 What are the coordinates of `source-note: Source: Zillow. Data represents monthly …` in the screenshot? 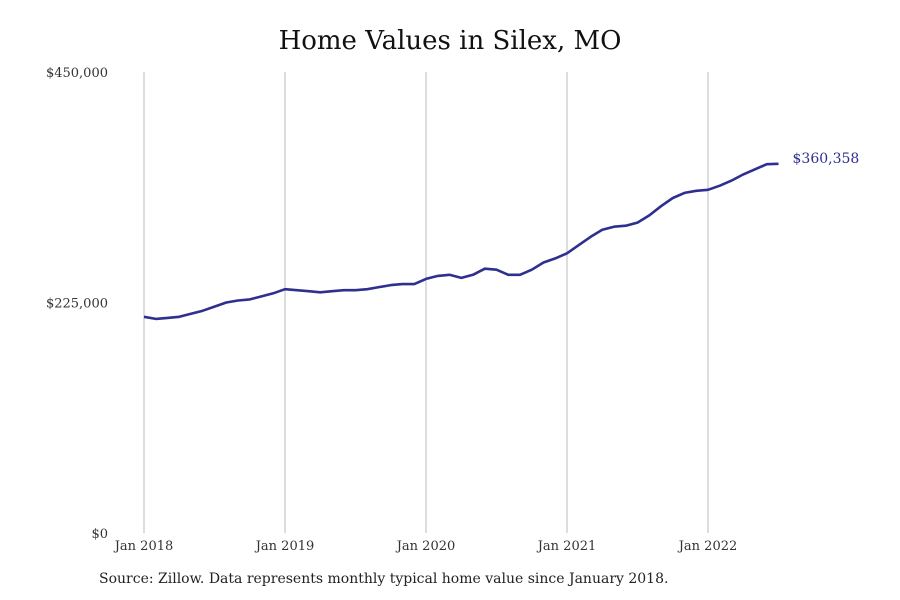 It's located at (384, 579).